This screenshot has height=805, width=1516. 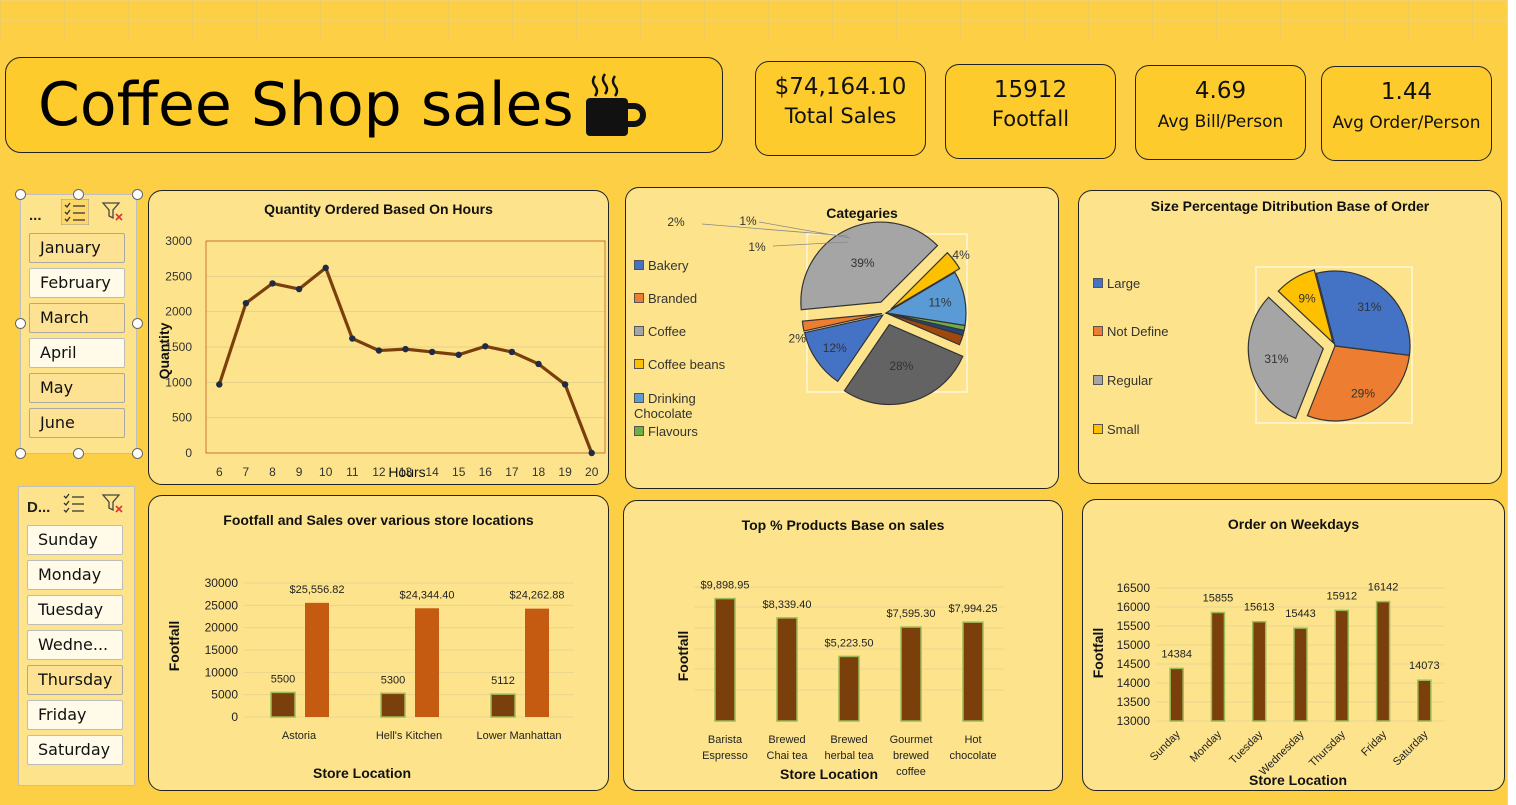 What do you see at coordinates (283, 704) in the screenshot?
I see `footfall-bar` at bounding box center [283, 704].